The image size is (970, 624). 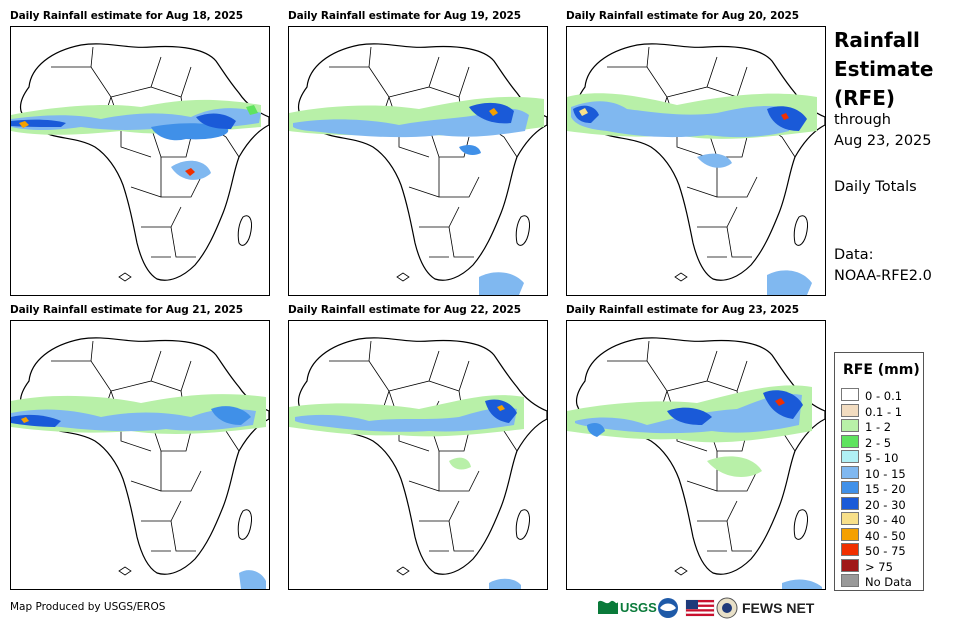 I want to click on legend-label: 0 - 0.1, so click(x=884, y=396).